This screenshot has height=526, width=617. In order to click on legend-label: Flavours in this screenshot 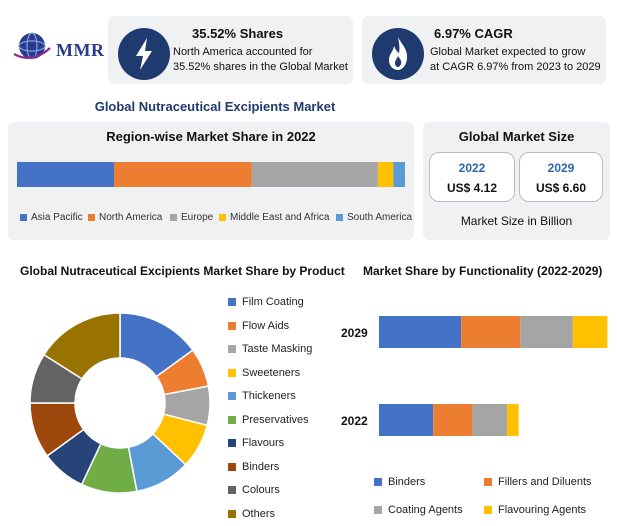, I will do `click(263, 443)`.